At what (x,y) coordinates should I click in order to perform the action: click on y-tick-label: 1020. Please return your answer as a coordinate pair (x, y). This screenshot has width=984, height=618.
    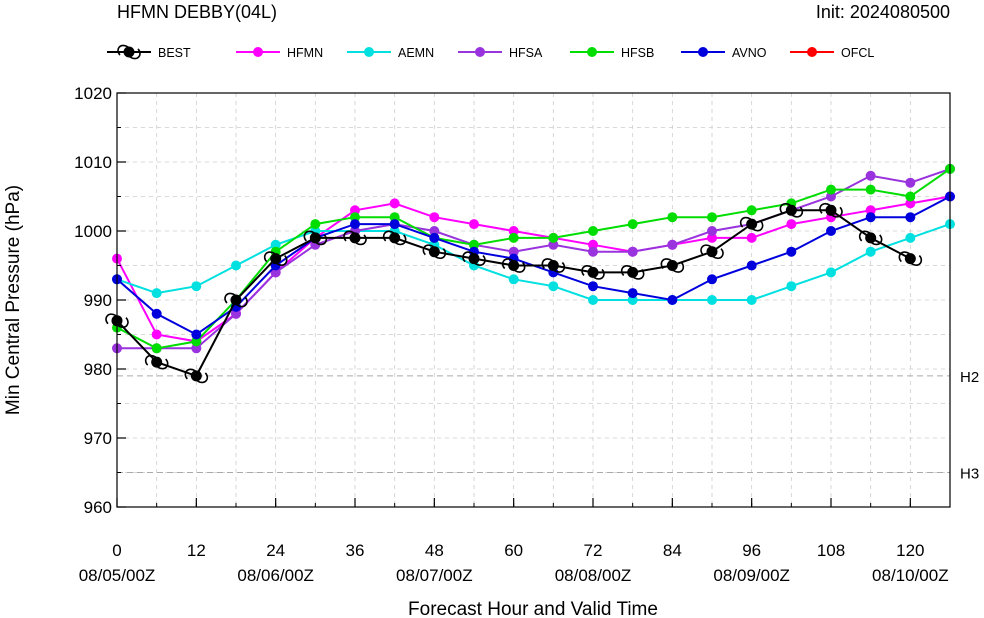
    Looking at the image, I should click on (93, 93).